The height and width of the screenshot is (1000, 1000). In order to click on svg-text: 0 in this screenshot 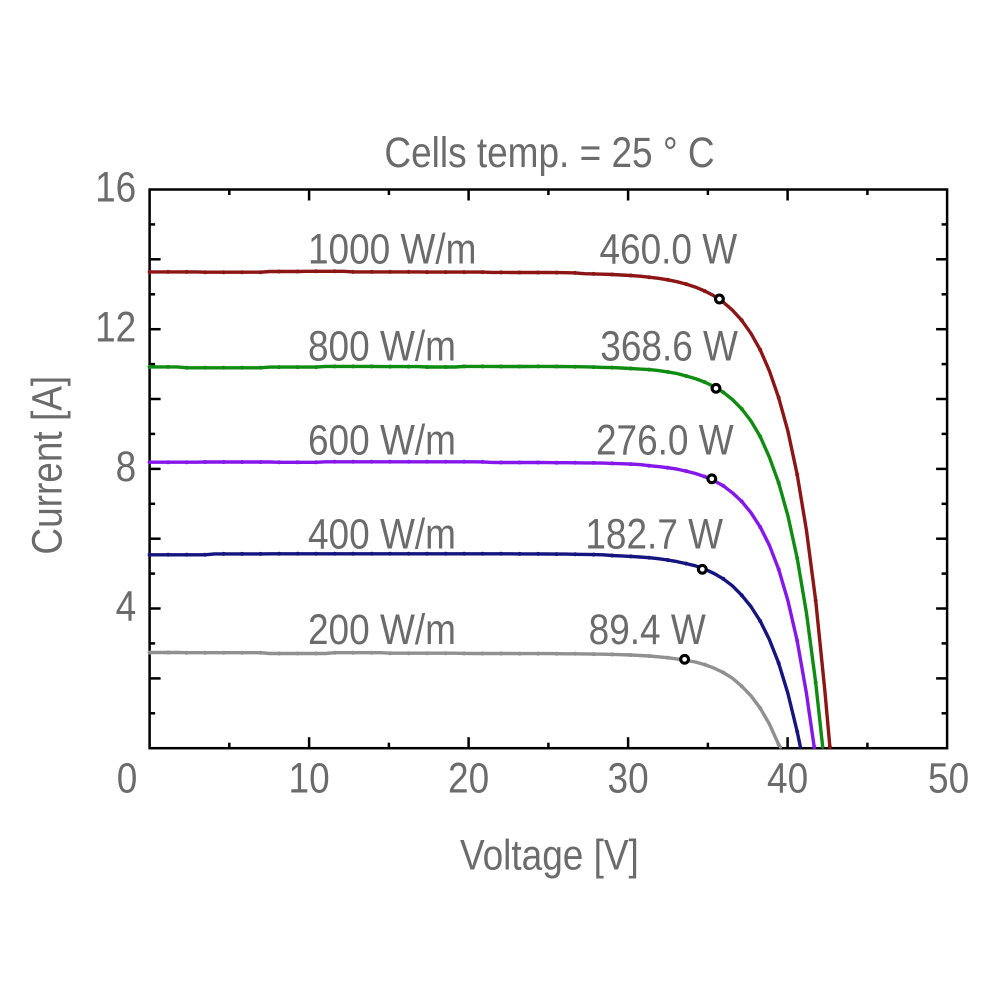, I will do `click(127, 778)`.